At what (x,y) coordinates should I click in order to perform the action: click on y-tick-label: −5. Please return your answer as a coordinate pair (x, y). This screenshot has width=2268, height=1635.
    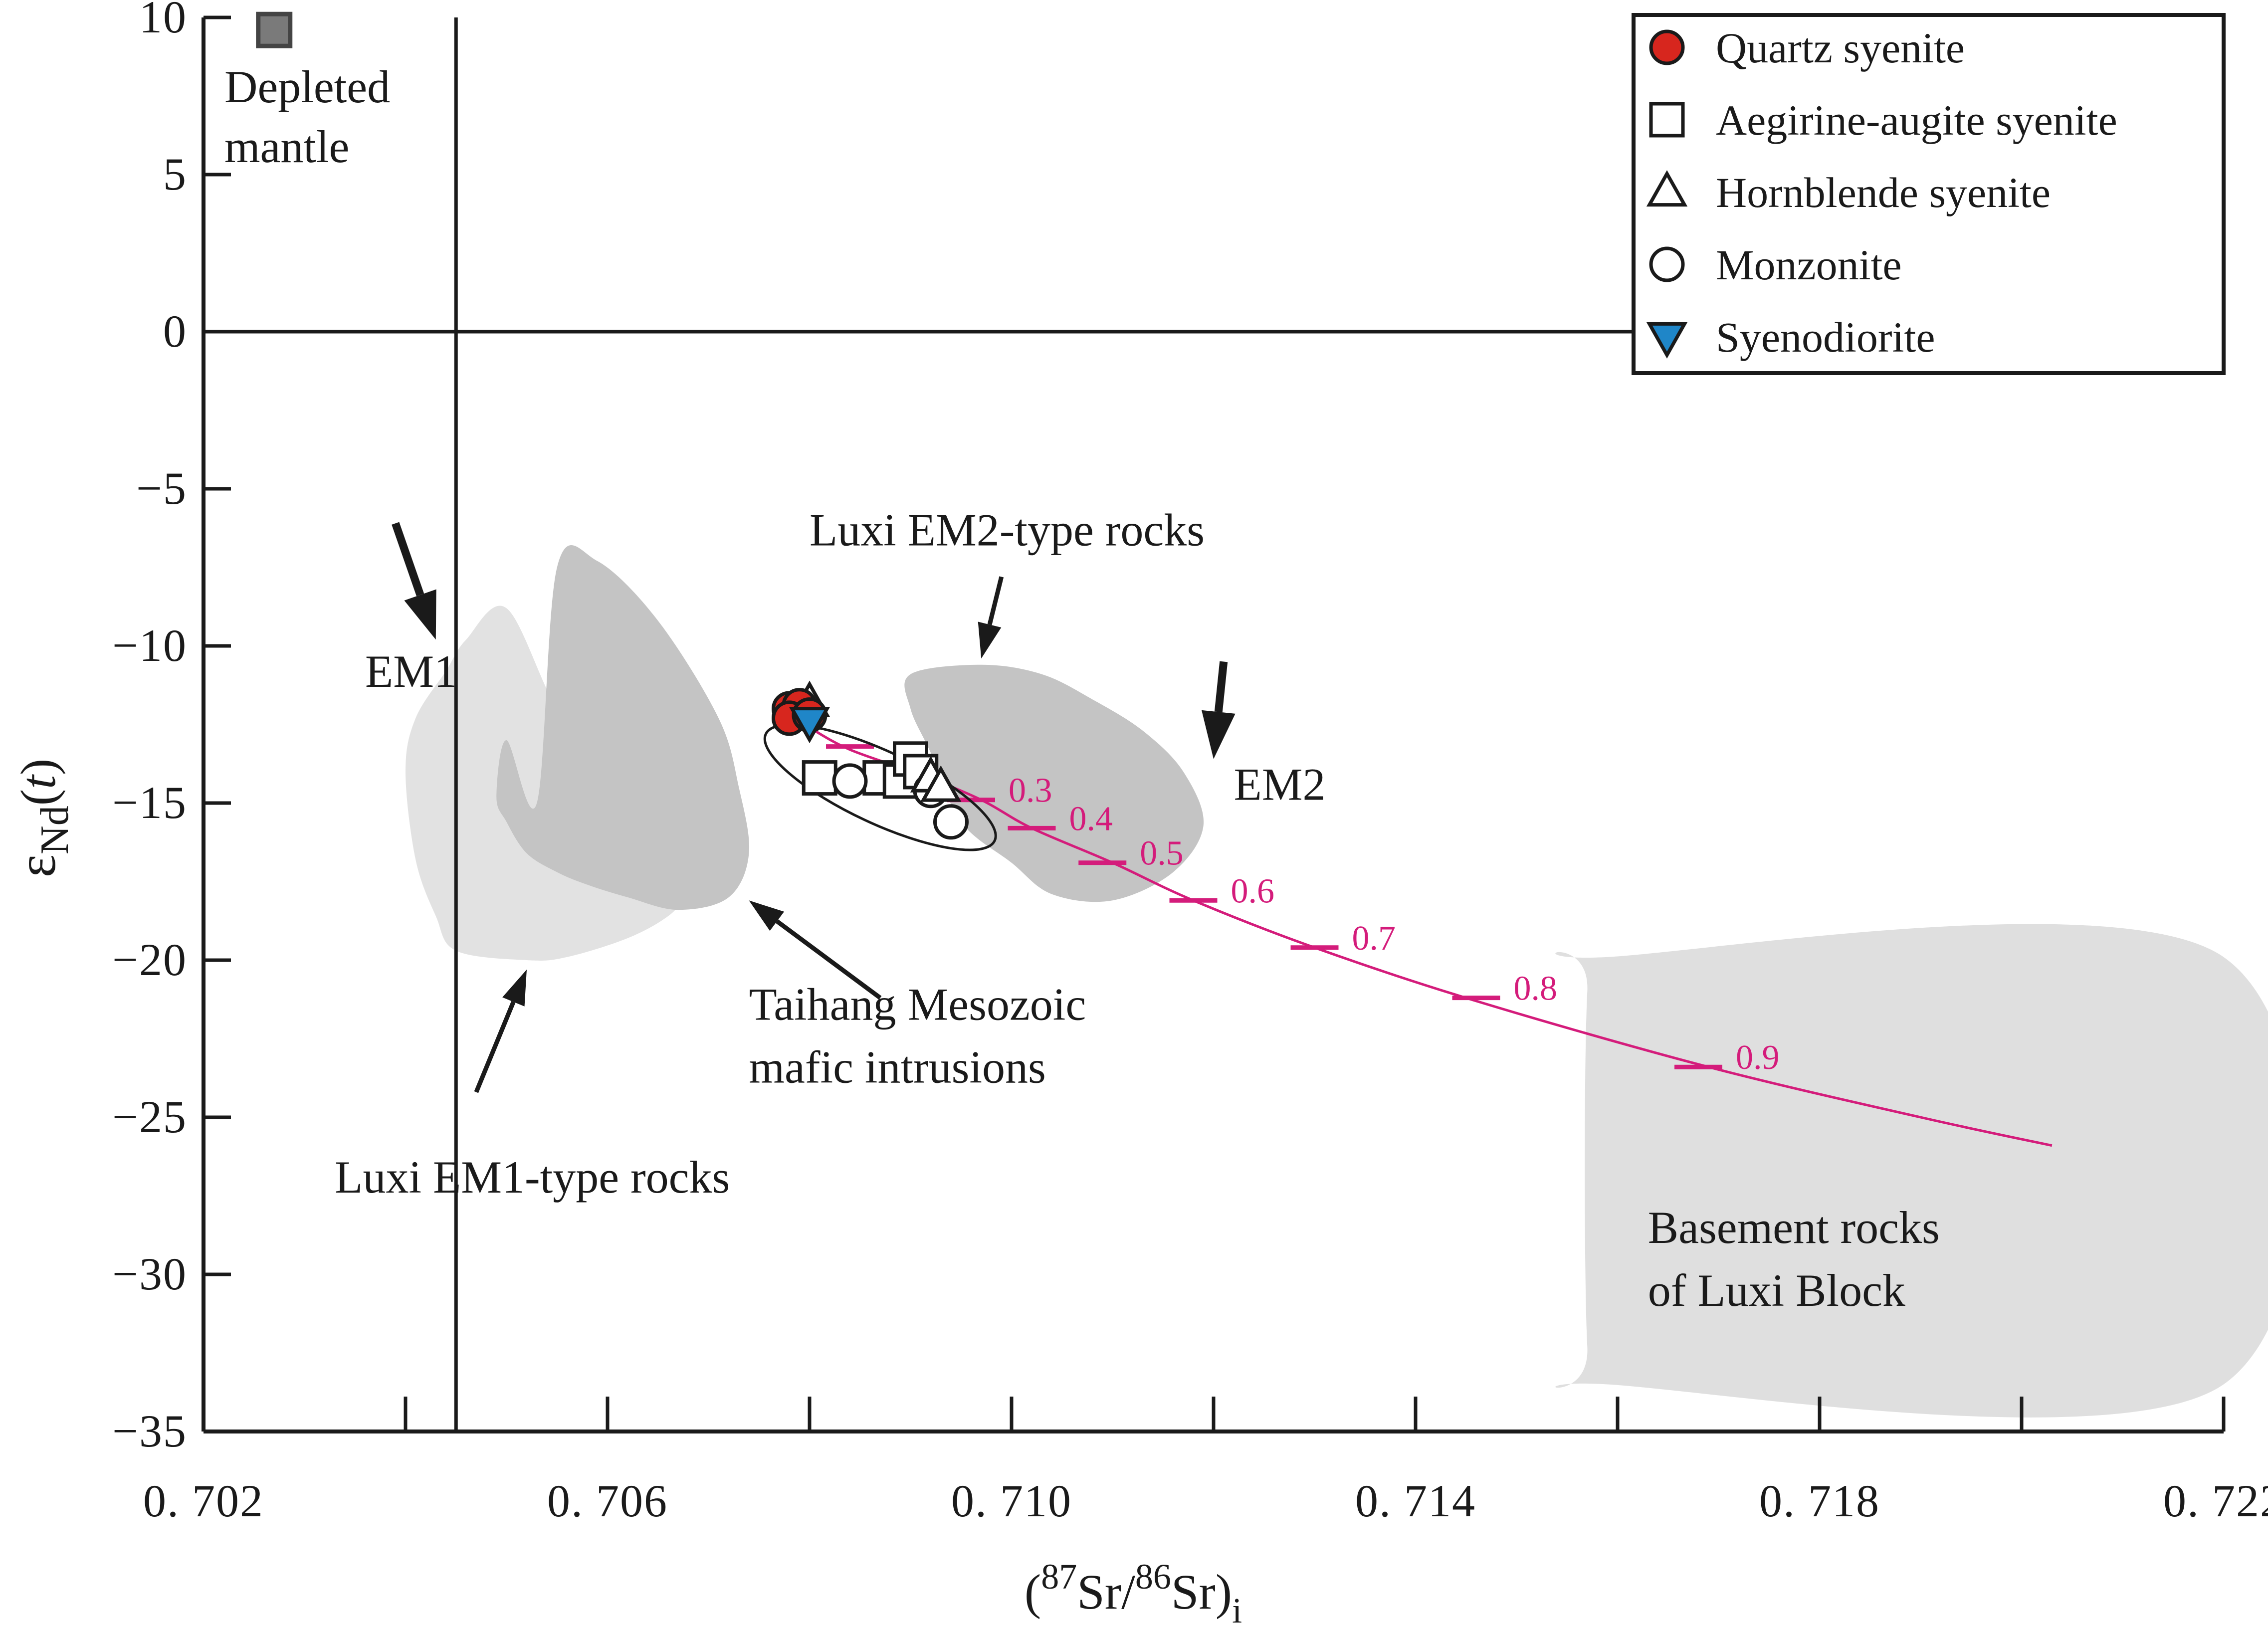
    Looking at the image, I should click on (161, 488).